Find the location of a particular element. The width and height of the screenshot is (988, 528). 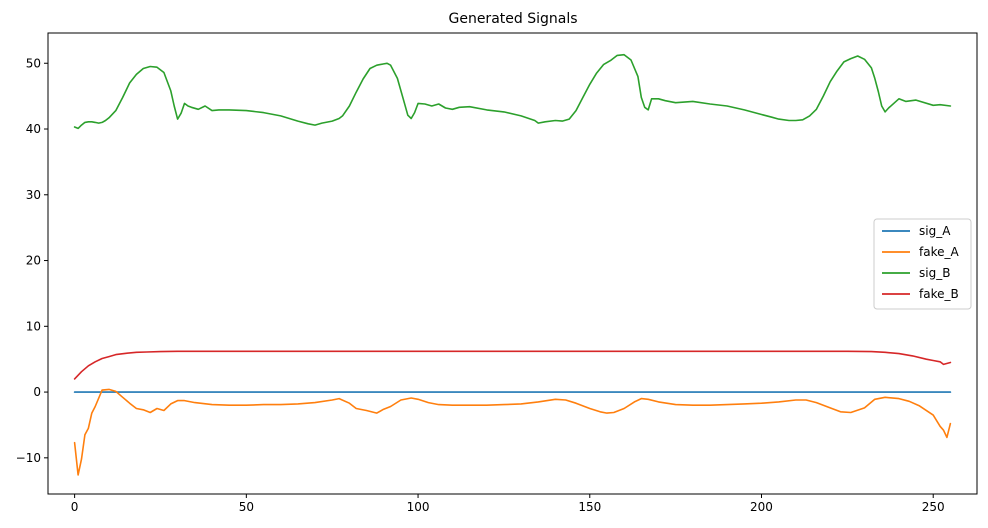

y-tick-label: 20 is located at coordinates (33, 261).